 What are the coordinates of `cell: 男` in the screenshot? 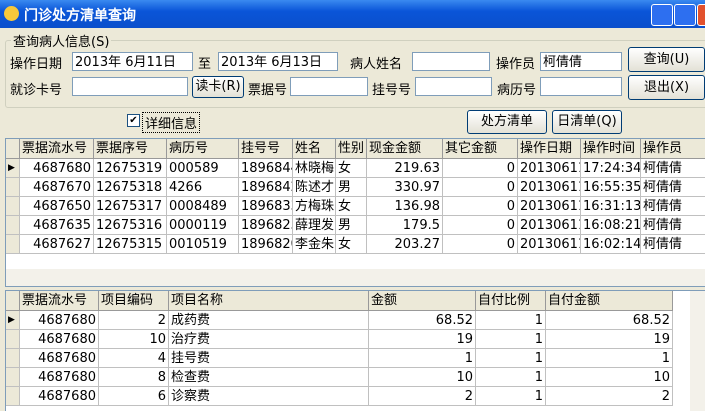 It's located at (351, 225).